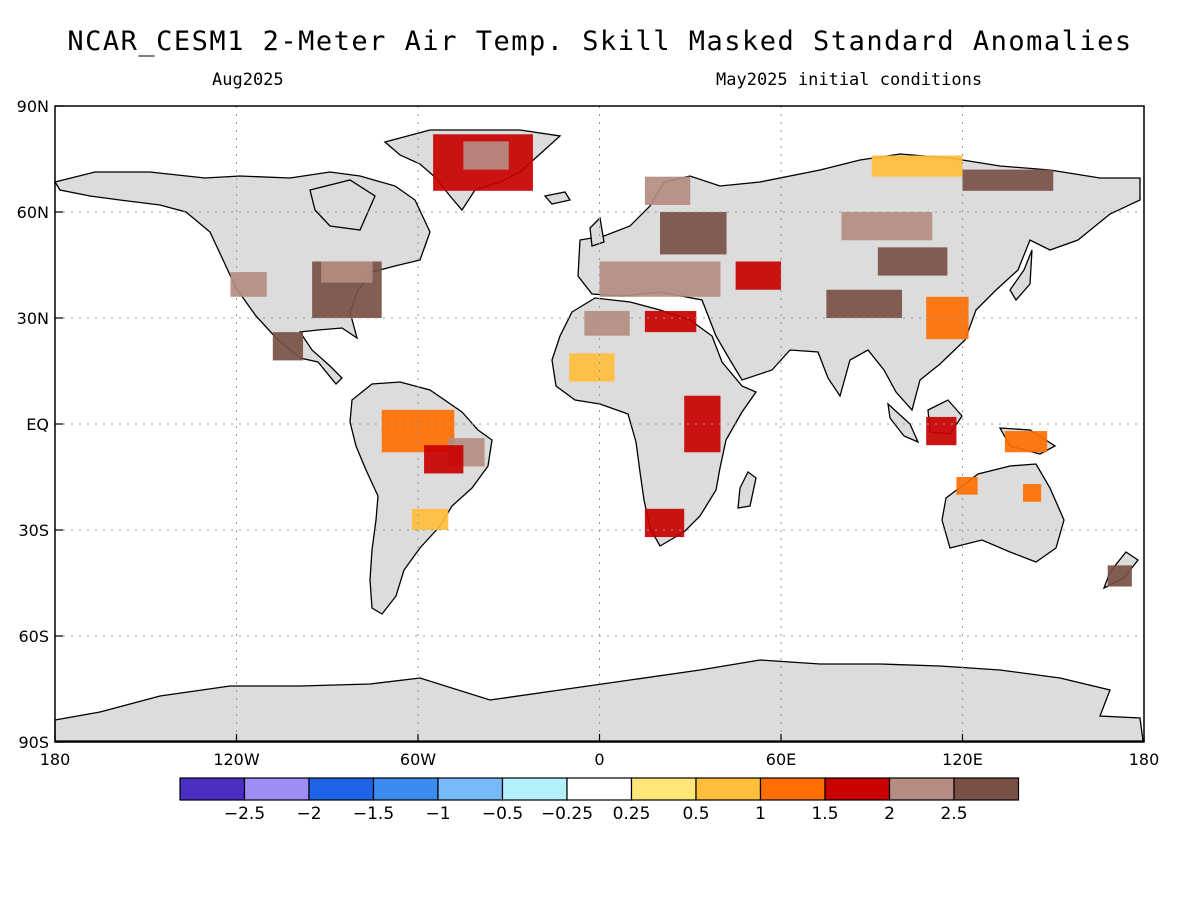  Describe the element at coordinates (632, 814) in the screenshot. I see `colorbar-label: 0.25` at that location.